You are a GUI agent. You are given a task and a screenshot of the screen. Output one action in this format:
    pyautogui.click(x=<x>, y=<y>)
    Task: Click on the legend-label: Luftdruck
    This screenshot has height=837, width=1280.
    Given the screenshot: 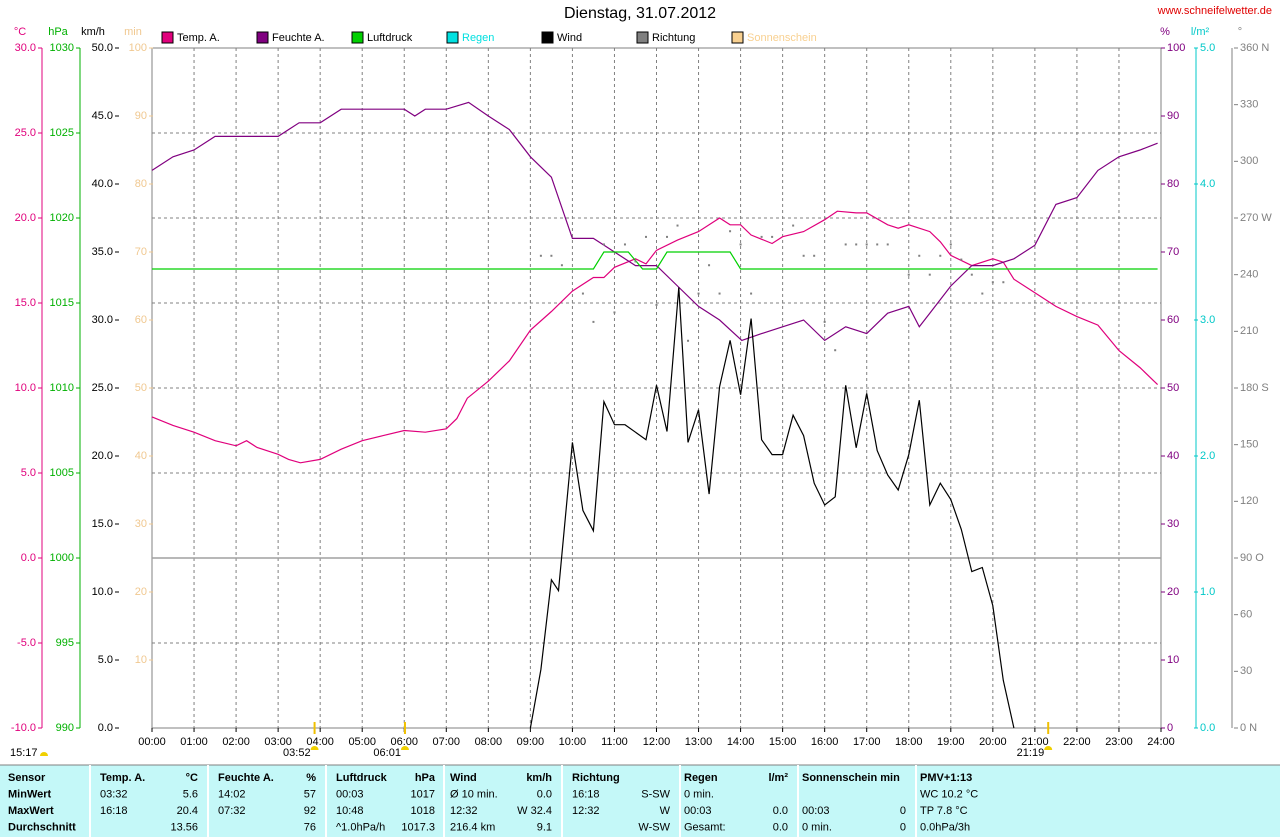 What is the action you would take?
    pyautogui.click(x=390, y=38)
    